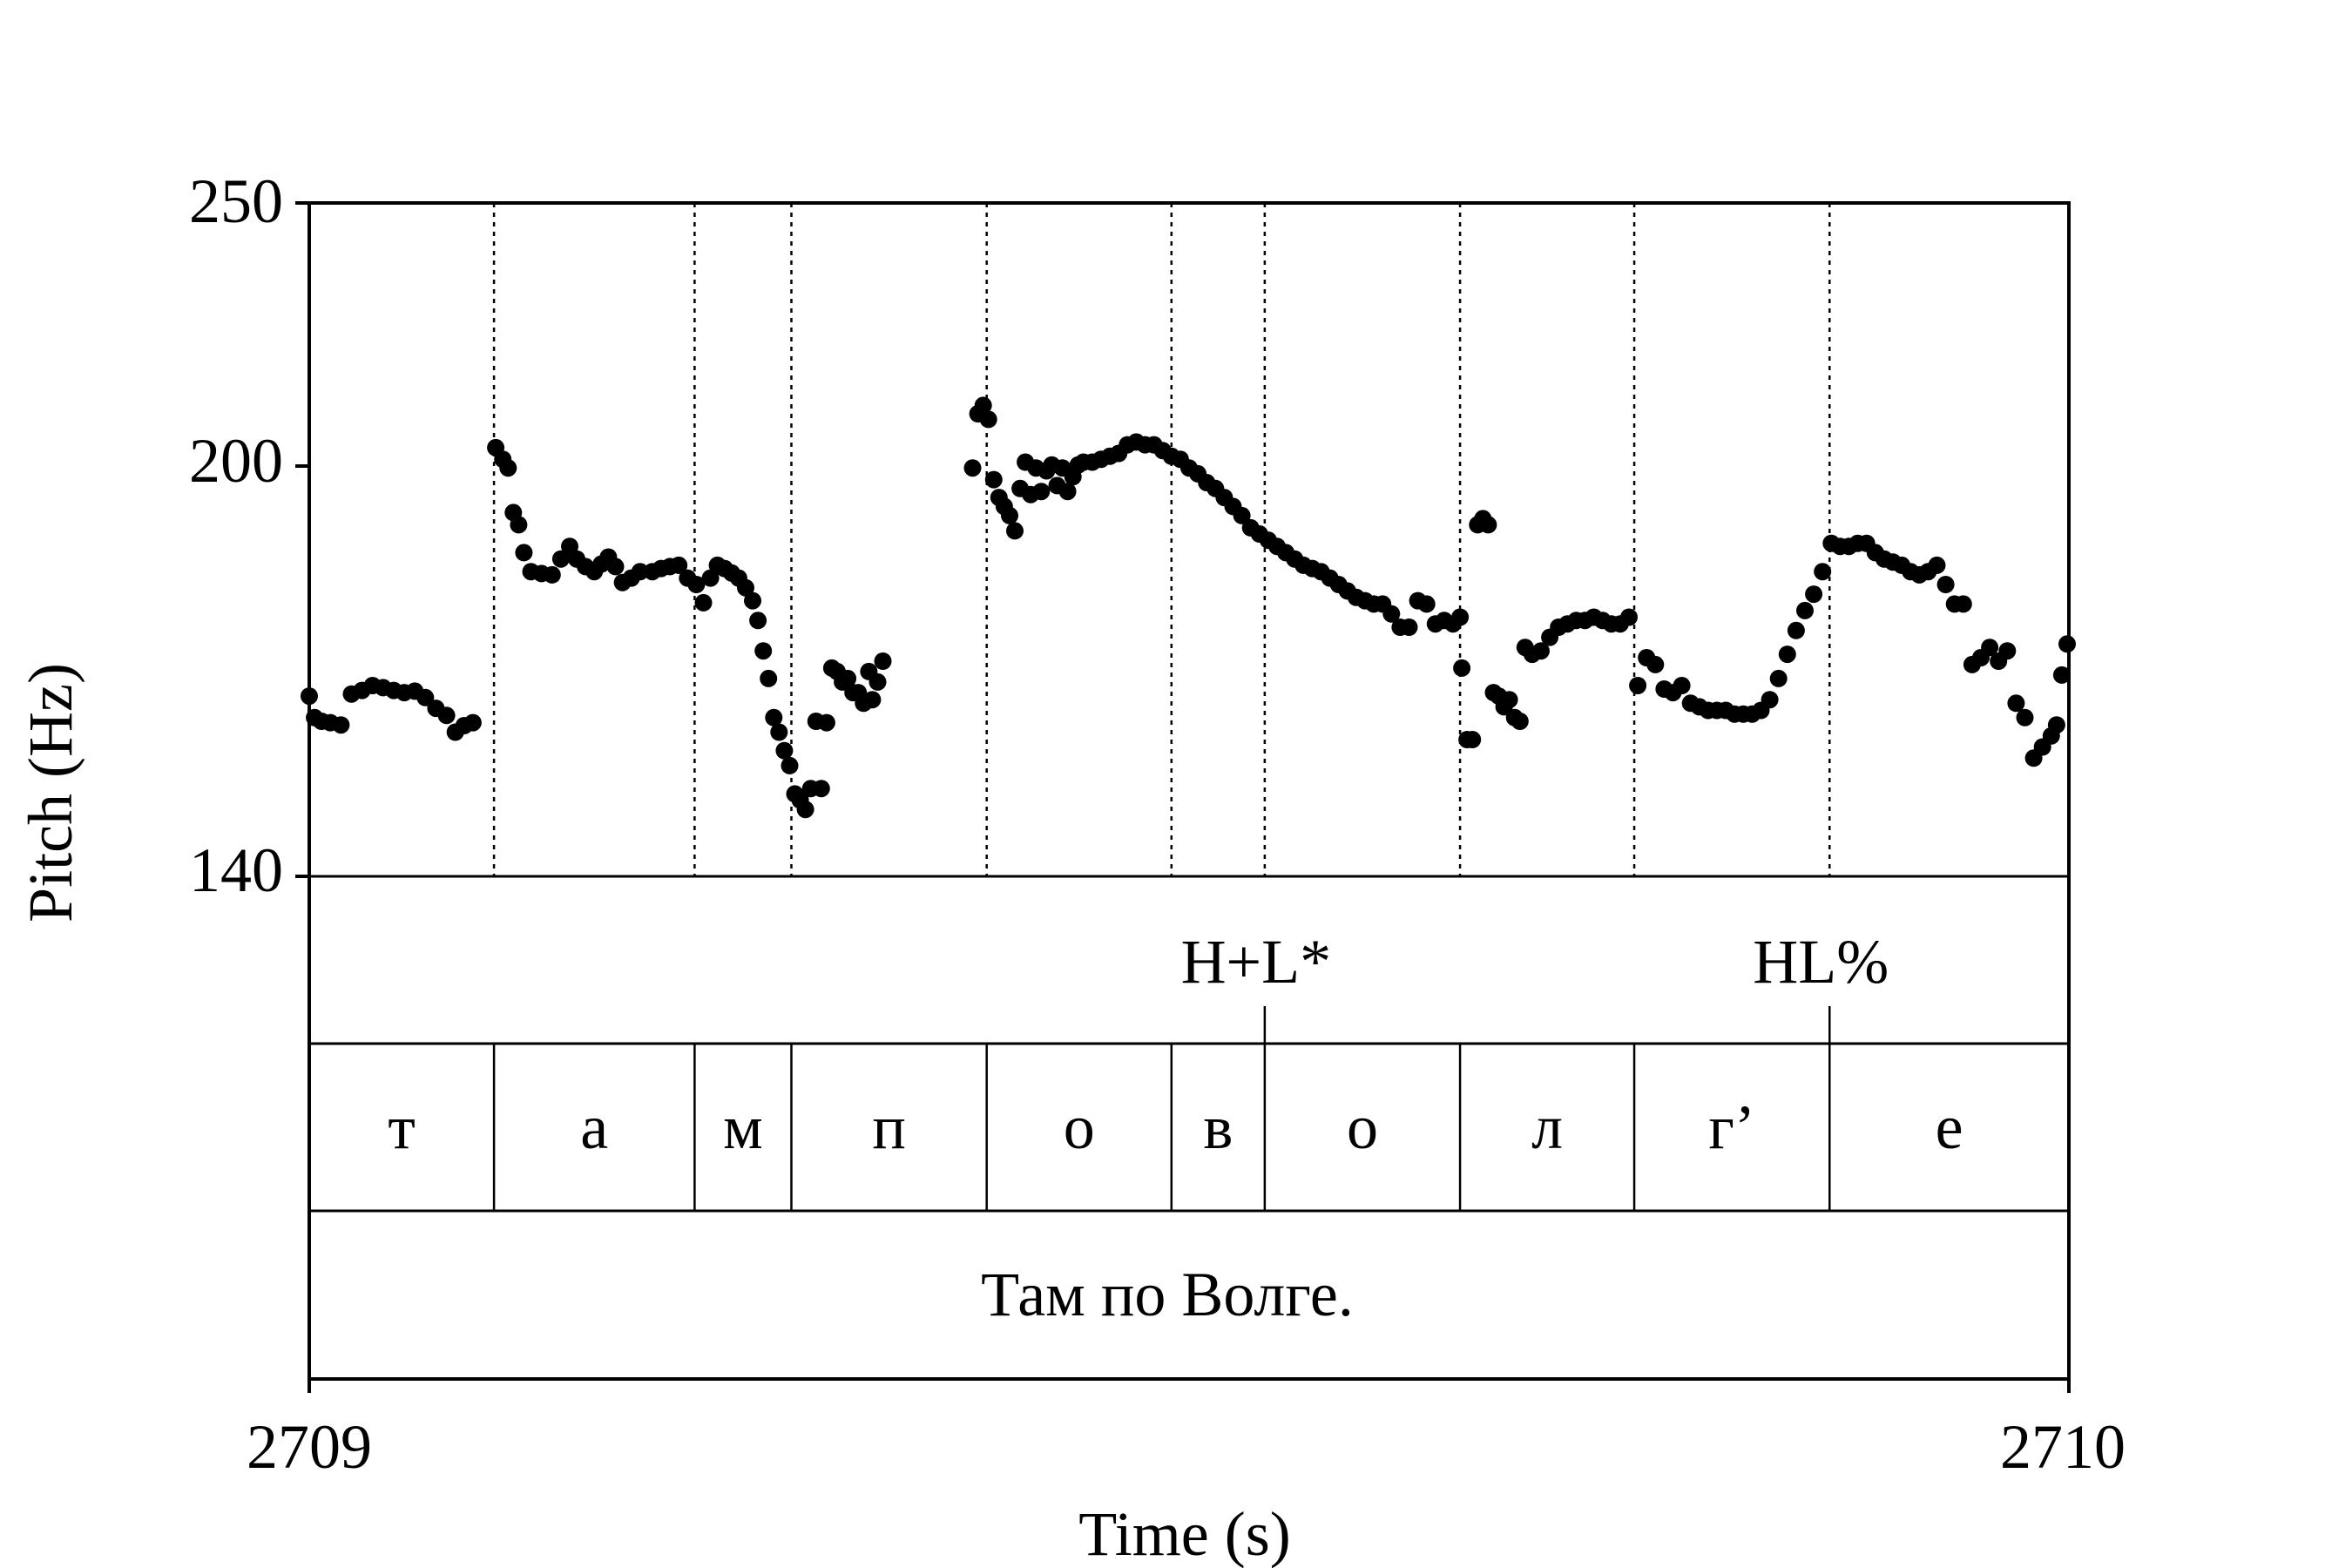  I want to click on segment-label: г’, so click(1732, 1127).